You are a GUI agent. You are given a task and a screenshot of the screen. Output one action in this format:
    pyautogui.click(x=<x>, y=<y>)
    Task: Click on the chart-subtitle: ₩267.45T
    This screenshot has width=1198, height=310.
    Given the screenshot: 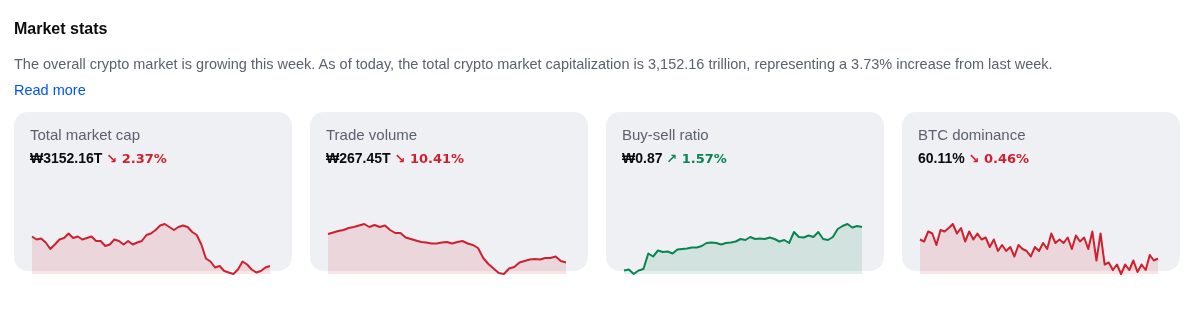 What is the action you would take?
    pyautogui.click(x=358, y=158)
    